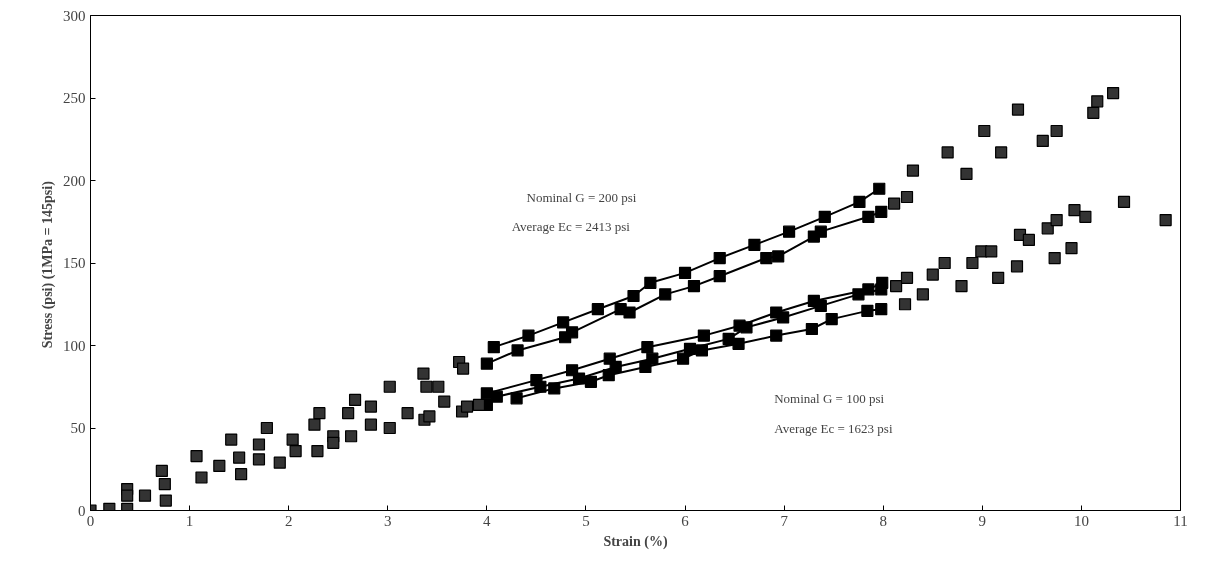 The width and height of the screenshot is (1213, 576). I want to click on y-tick-label: 100, so click(74, 345).